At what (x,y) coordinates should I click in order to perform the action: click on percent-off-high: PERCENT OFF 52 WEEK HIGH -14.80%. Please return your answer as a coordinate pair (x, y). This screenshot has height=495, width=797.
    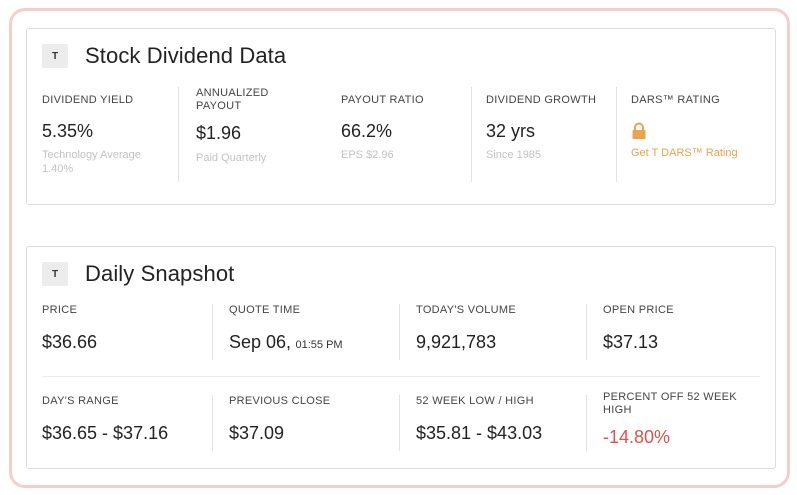
    Looking at the image, I should click on (683, 419).